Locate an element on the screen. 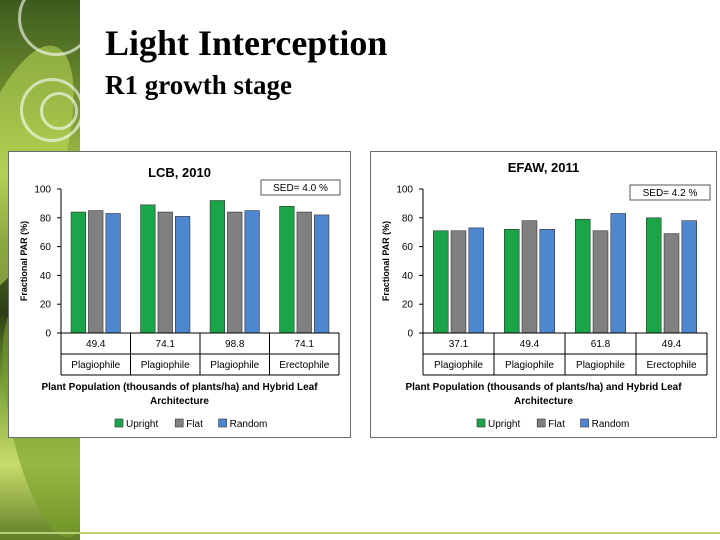 This screenshot has height=540, width=720. population-label: 61.8 is located at coordinates (601, 344).